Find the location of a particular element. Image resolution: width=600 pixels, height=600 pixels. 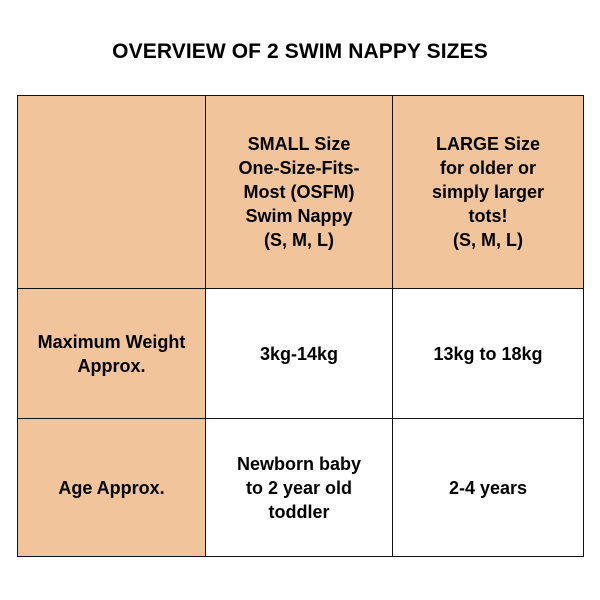

cell-large-age-text: 2-4 years is located at coordinates (488, 487).